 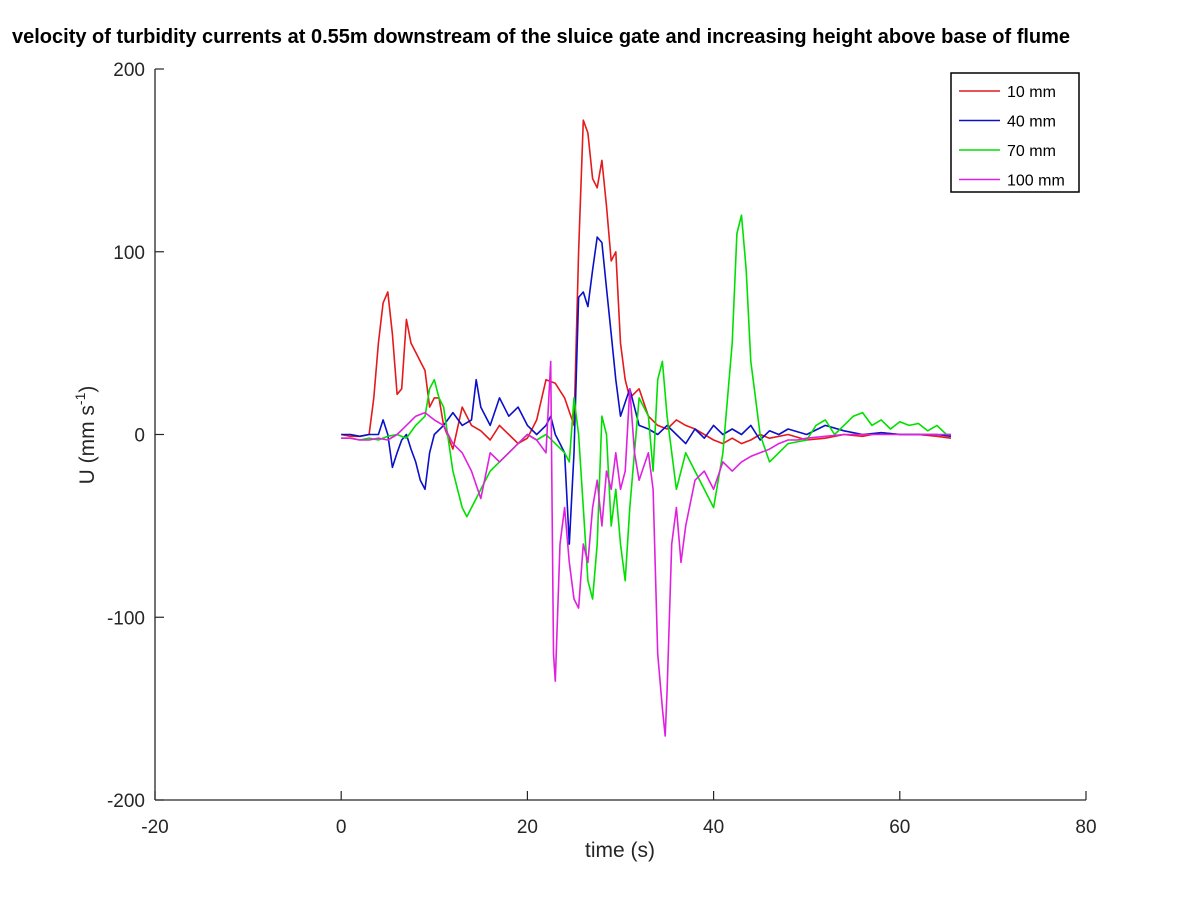 I want to click on legend-label-1: 40 mm, so click(x=1031, y=122).